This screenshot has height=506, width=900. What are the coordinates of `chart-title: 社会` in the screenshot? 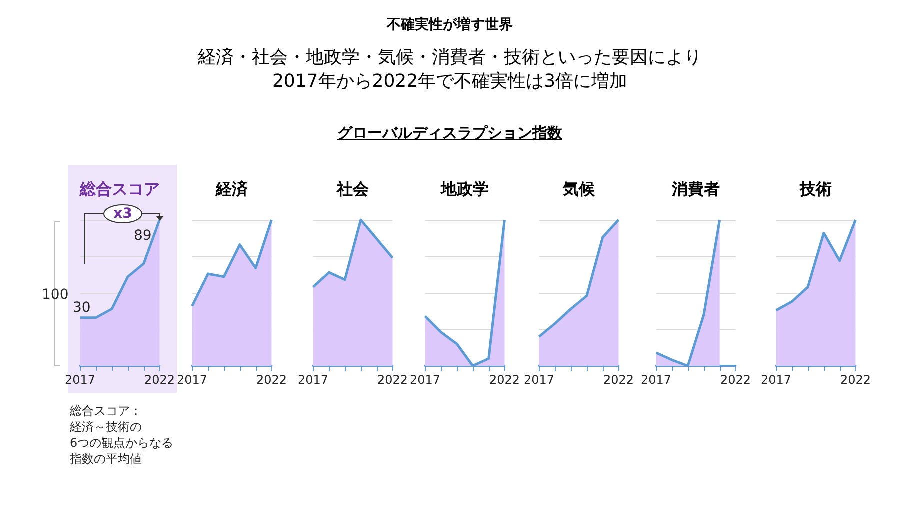 It's located at (353, 189).